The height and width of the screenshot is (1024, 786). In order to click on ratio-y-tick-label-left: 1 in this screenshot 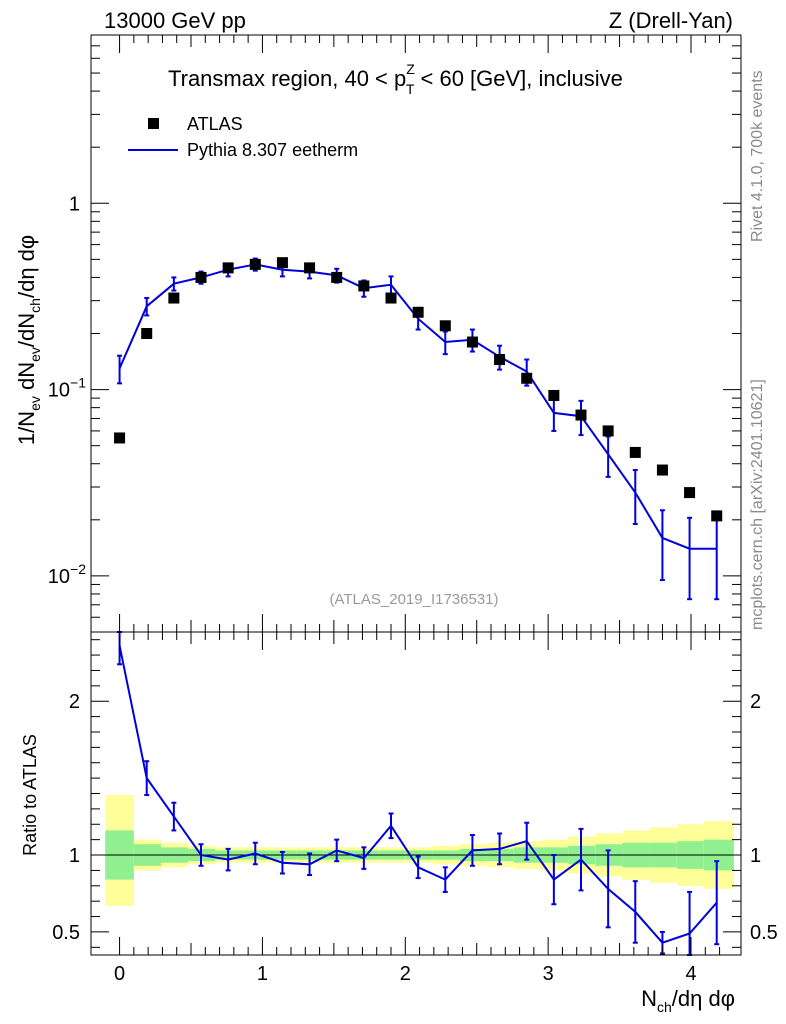, I will do `click(74, 856)`.